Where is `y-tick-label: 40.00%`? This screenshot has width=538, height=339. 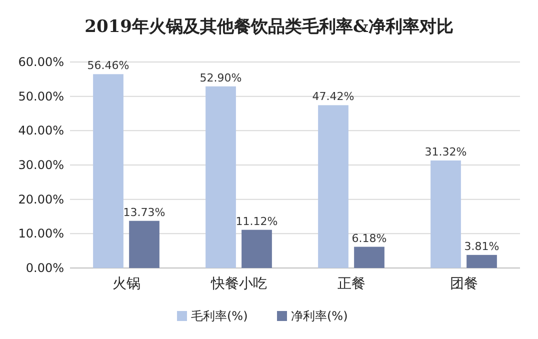
y-tick-label: 40.00% is located at coordinates (41, 131).